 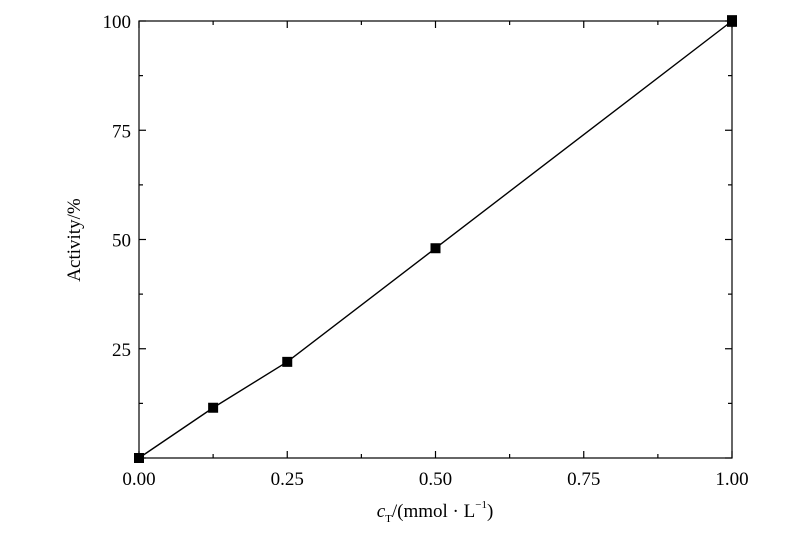 What do you see at coordinates (138, 479) in the screenshot?
I see `x-tick-label: 0.00` at bounding box center [138, 479].